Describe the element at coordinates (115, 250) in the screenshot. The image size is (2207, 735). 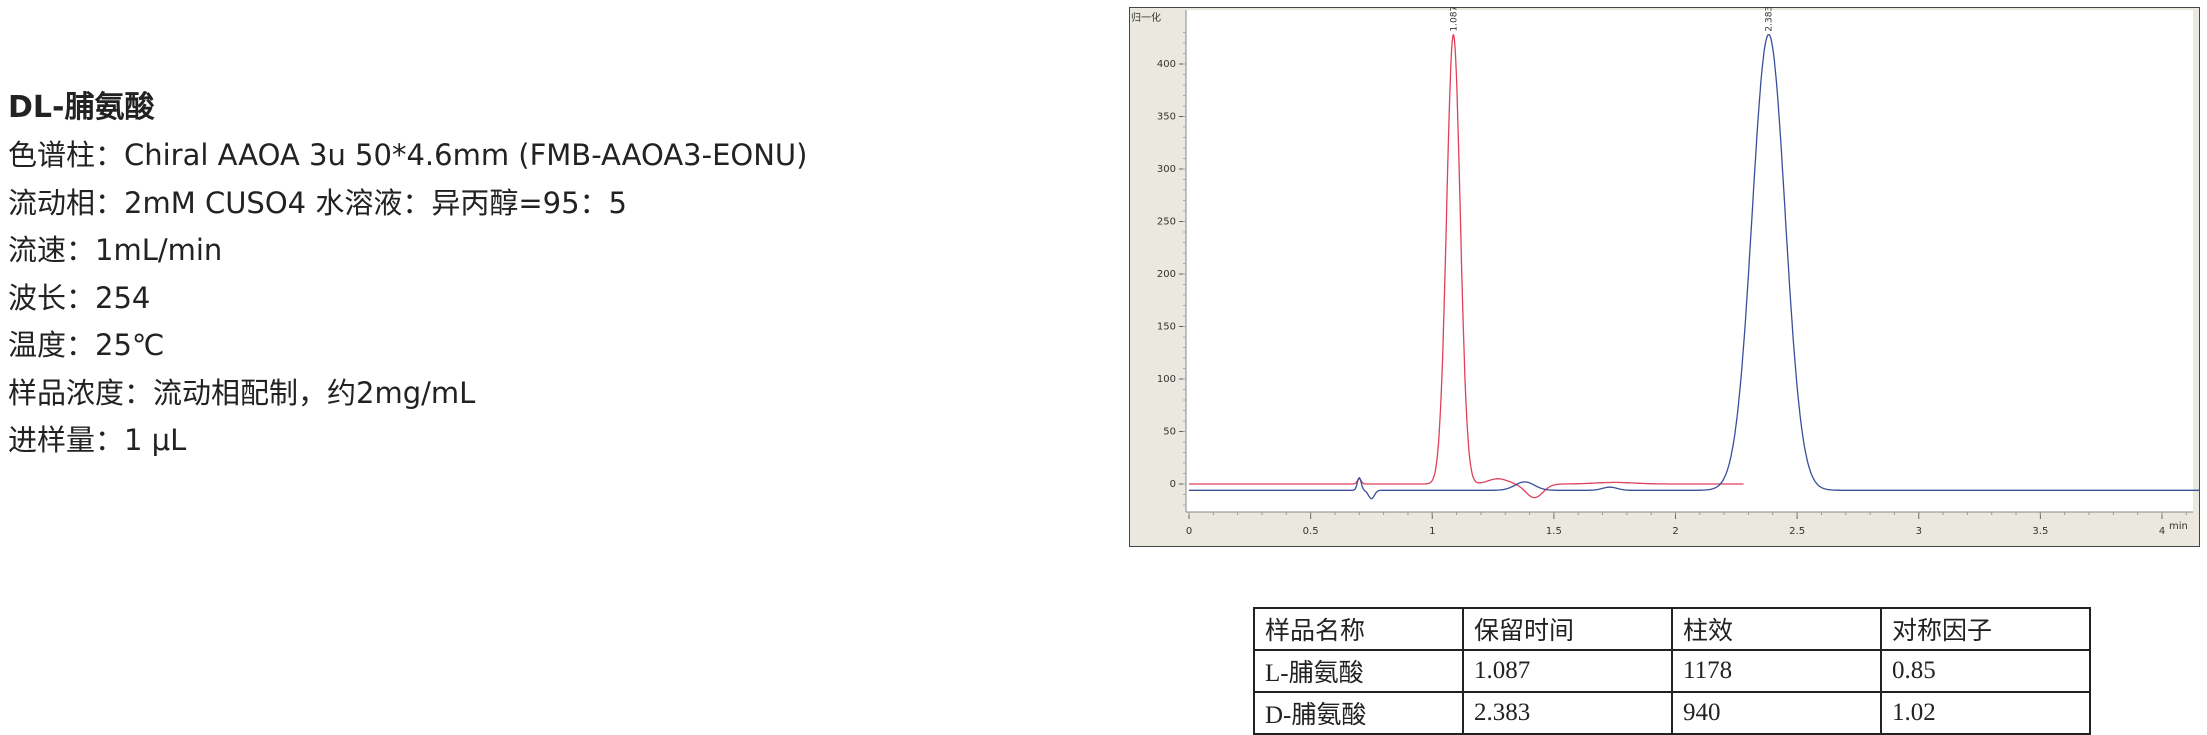
I see `flow-rate-info: 流速：1mL/min` at that location.